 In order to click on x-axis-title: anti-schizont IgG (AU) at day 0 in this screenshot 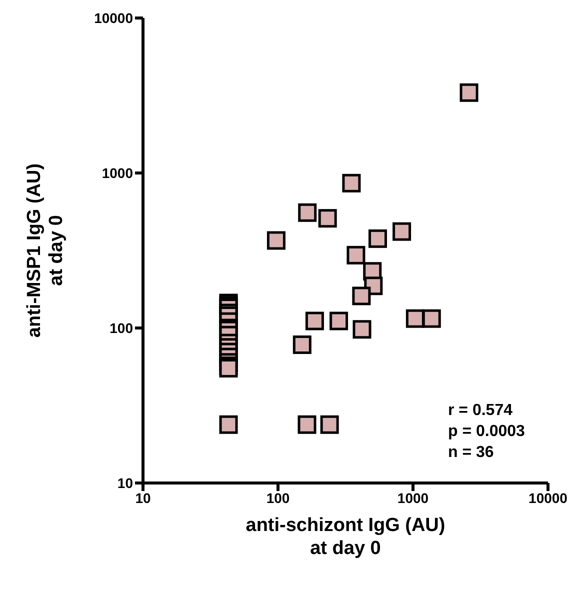, I will do `click(346, 537)`.